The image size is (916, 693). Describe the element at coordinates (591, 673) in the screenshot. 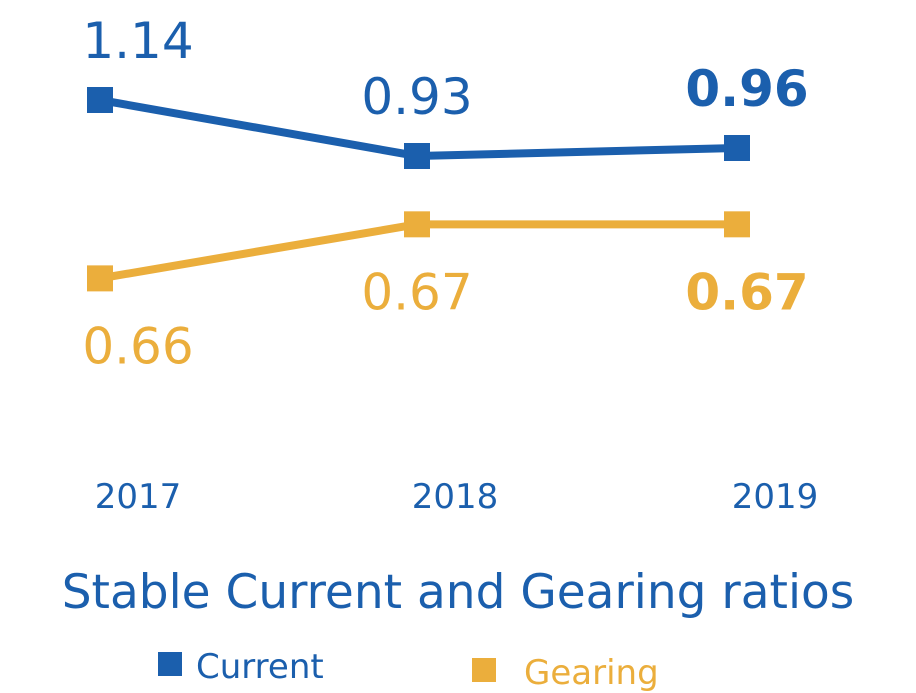

I see `legend-label-gearing: Gearing` at that location.